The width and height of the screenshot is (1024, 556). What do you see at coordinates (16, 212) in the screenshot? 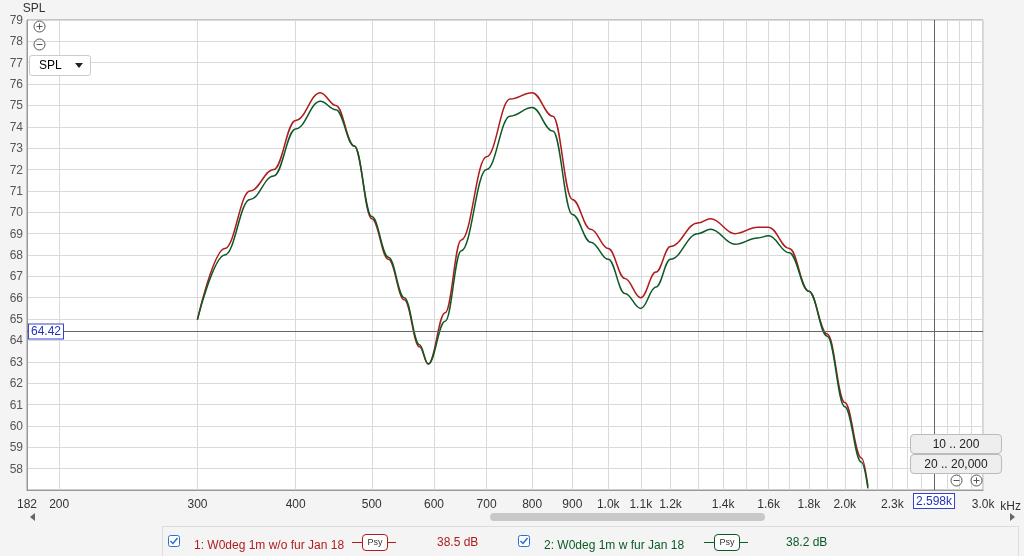
I see `y-tick-label: 70` at bounding box center [16, 212].